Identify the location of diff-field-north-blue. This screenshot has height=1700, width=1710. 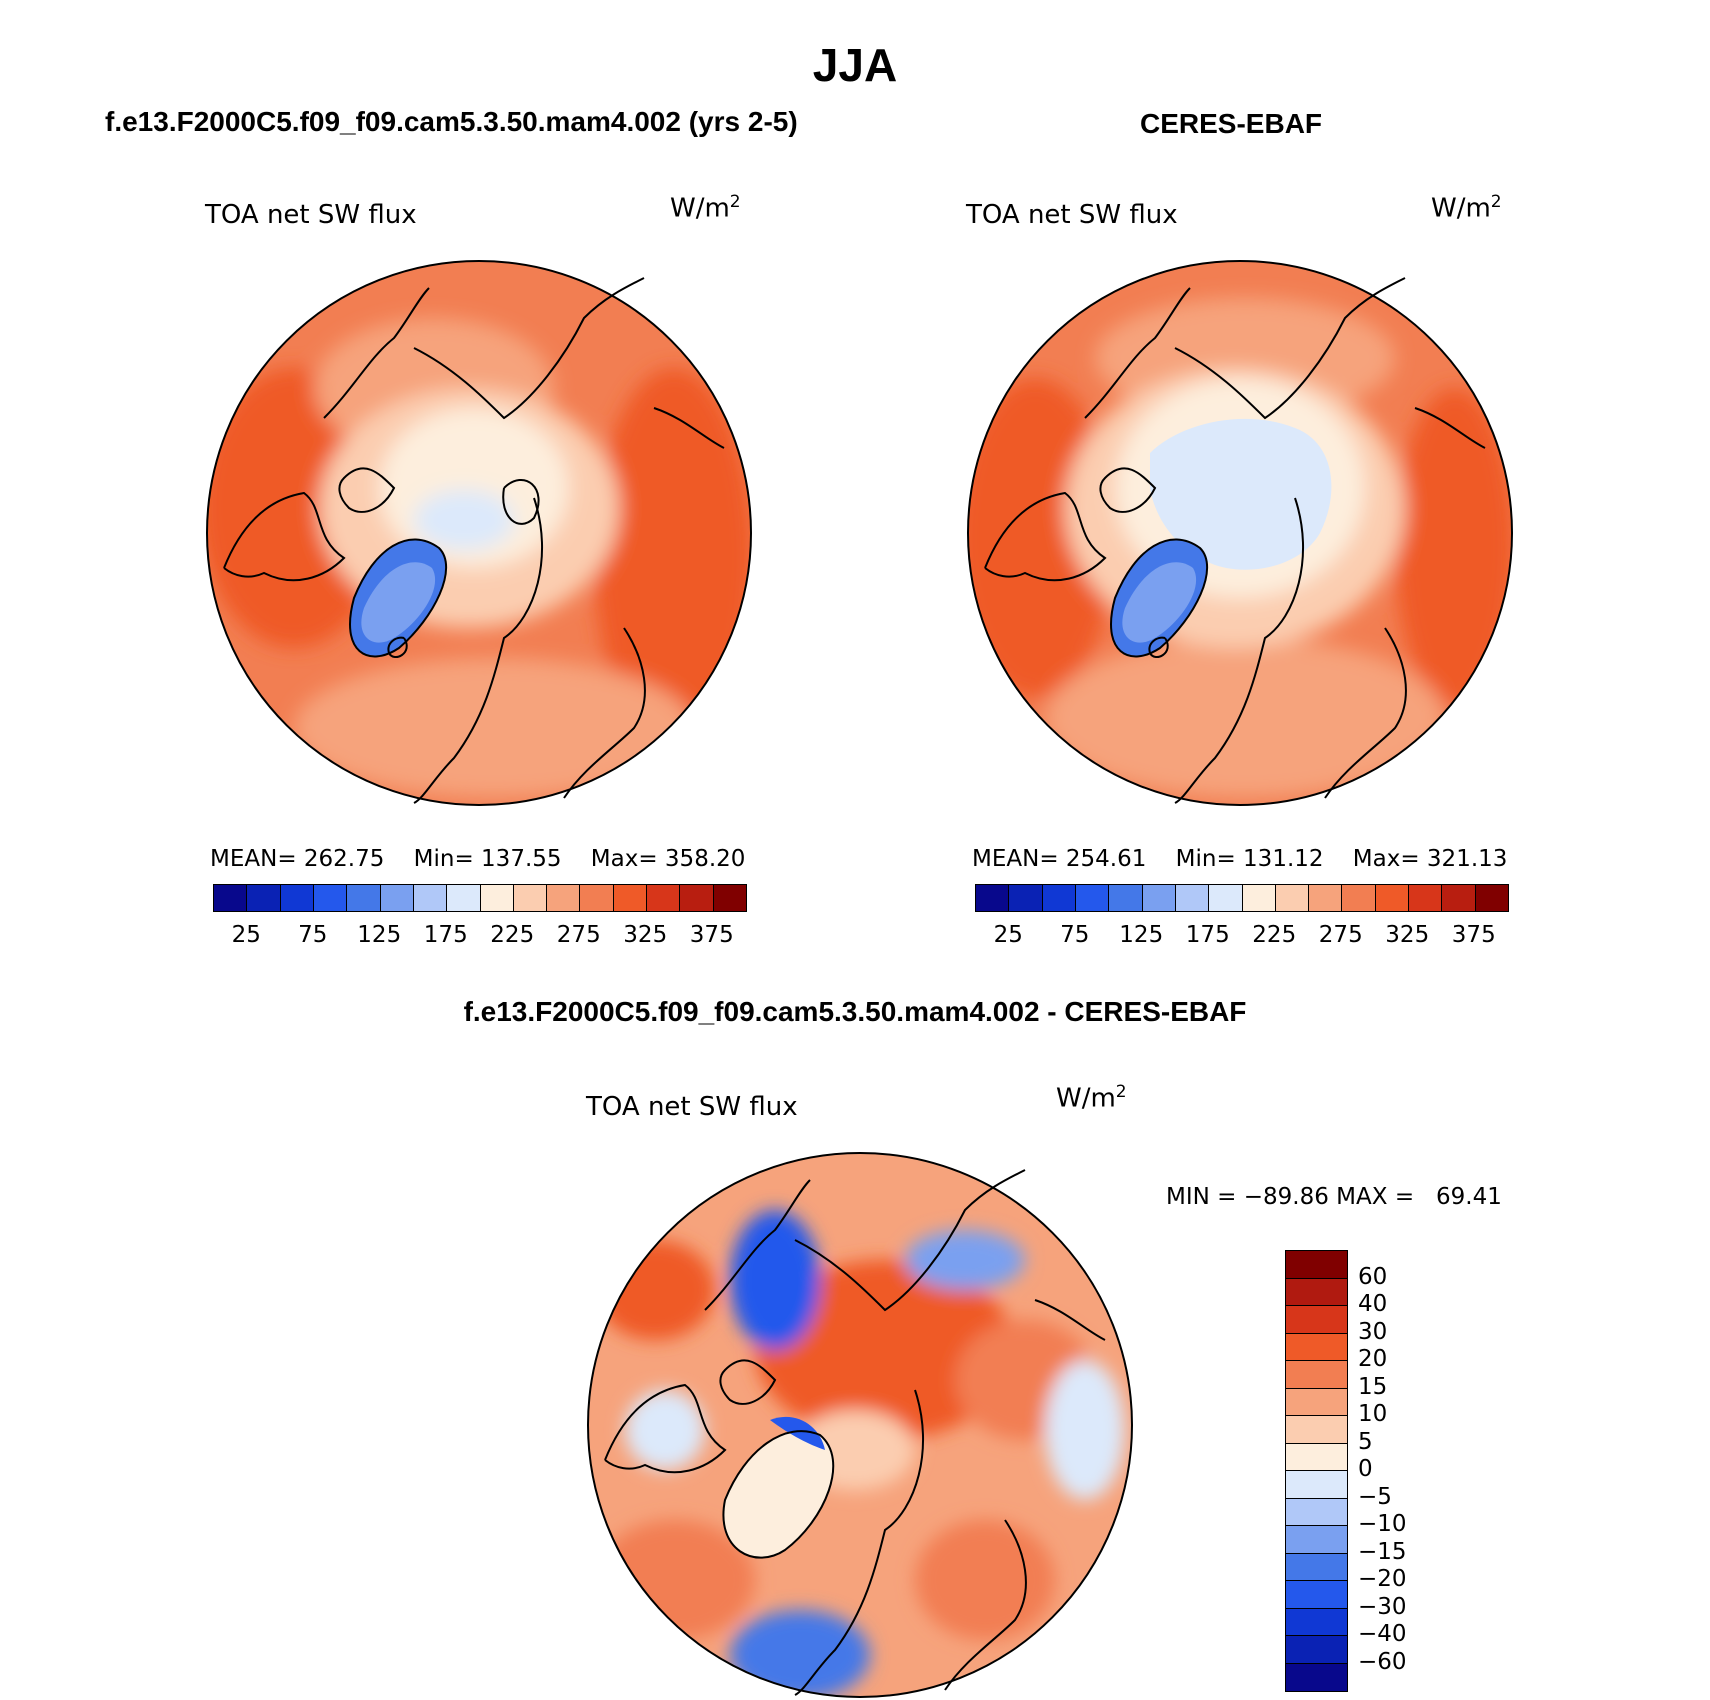
(965, 1260).